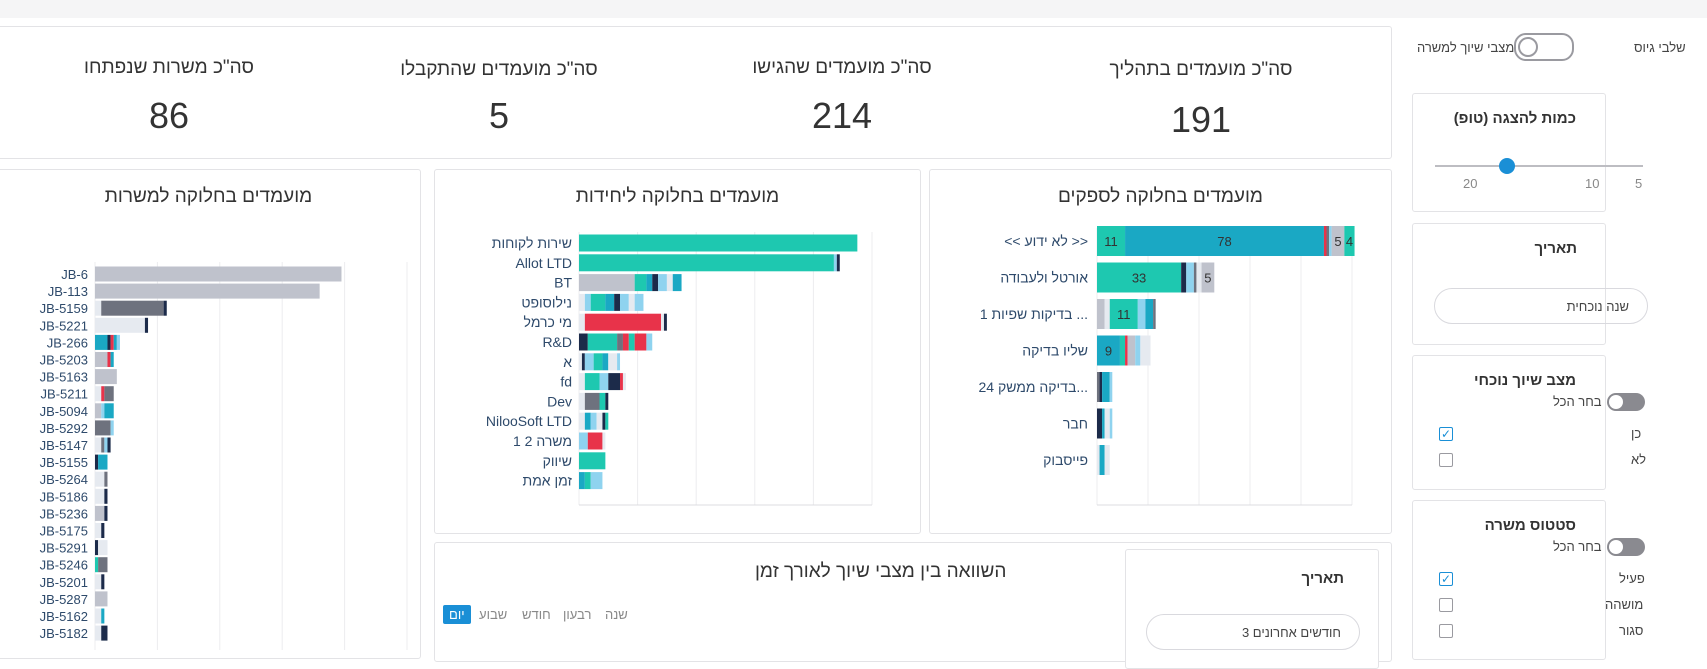  Describe the element at coordinates (1446, 579) in the screenshot. I see `job-status-active-checkbox: ✓` at that location.